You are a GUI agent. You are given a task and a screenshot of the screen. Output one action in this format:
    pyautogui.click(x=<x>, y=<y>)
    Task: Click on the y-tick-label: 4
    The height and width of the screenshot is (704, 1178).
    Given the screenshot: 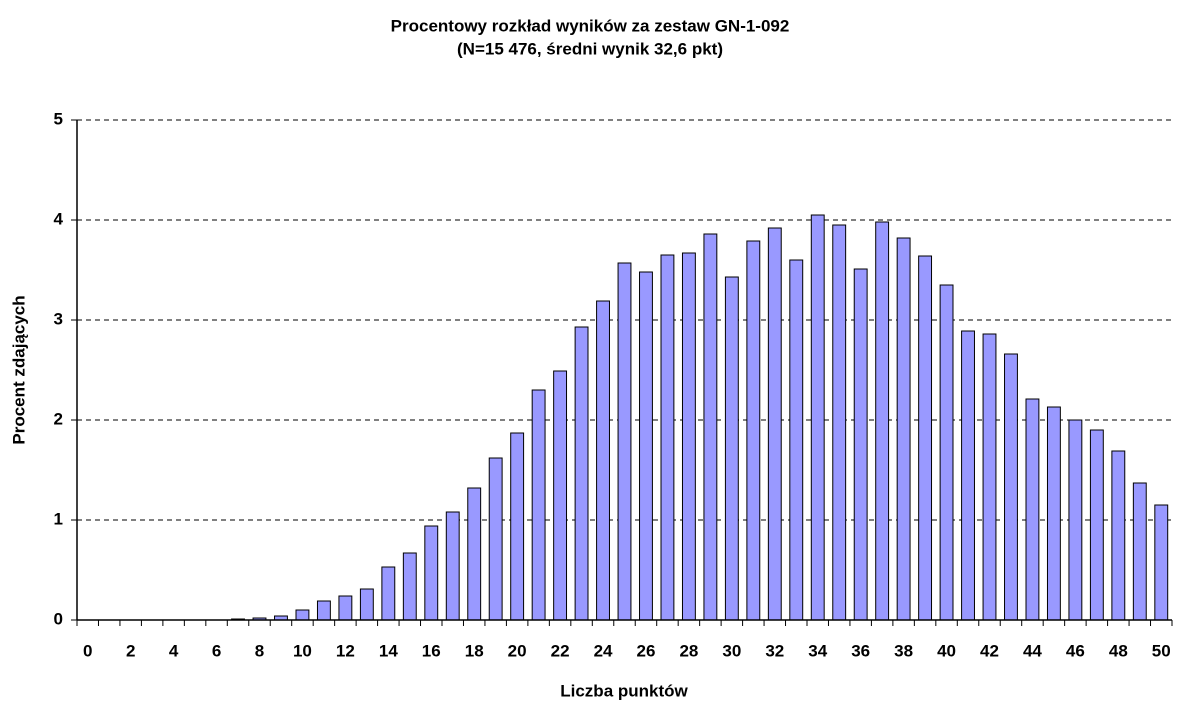 What is the action you would take?
    pyautogui.click(x=59, y=218)
    